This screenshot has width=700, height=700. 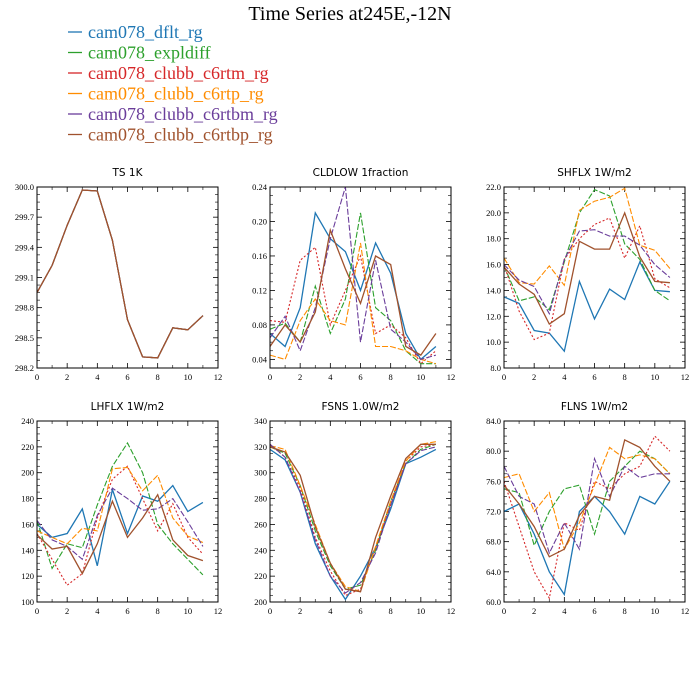 What do you see at coordinates (493, 316) in the screenshot?
I see `y-tick-label: 12.0` at bounding box center [493, 316].